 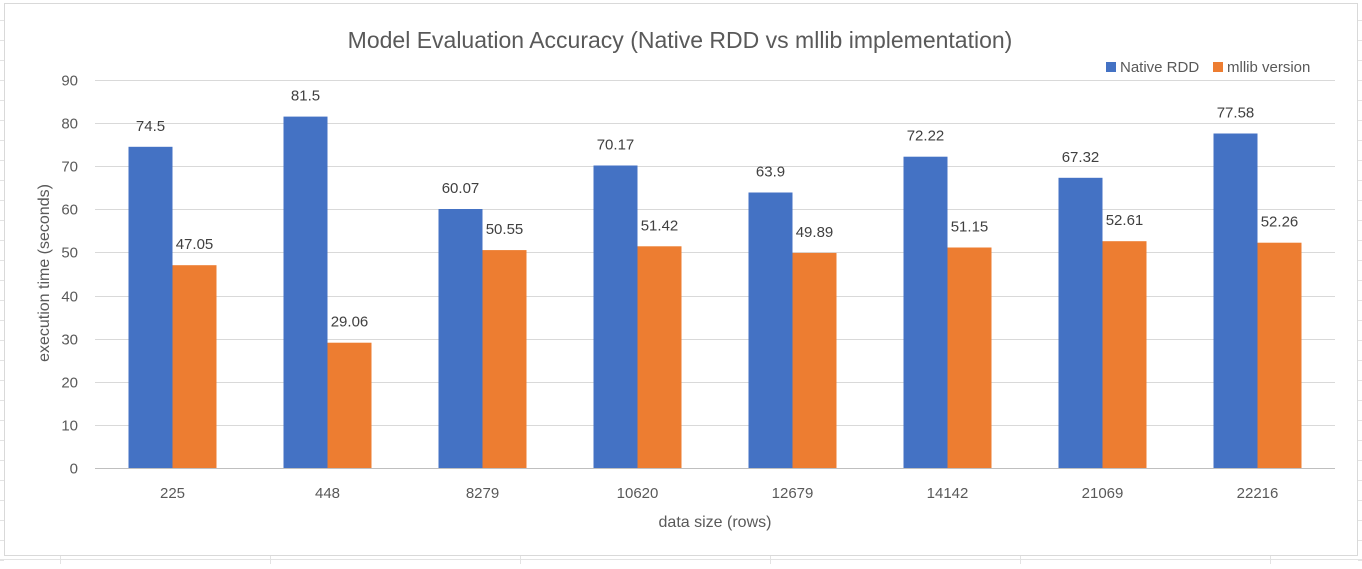 What do you see at coordinates (69, 253) in the screenshot?
I see `y-tick-label: 50` at bounding box center [69, 253].